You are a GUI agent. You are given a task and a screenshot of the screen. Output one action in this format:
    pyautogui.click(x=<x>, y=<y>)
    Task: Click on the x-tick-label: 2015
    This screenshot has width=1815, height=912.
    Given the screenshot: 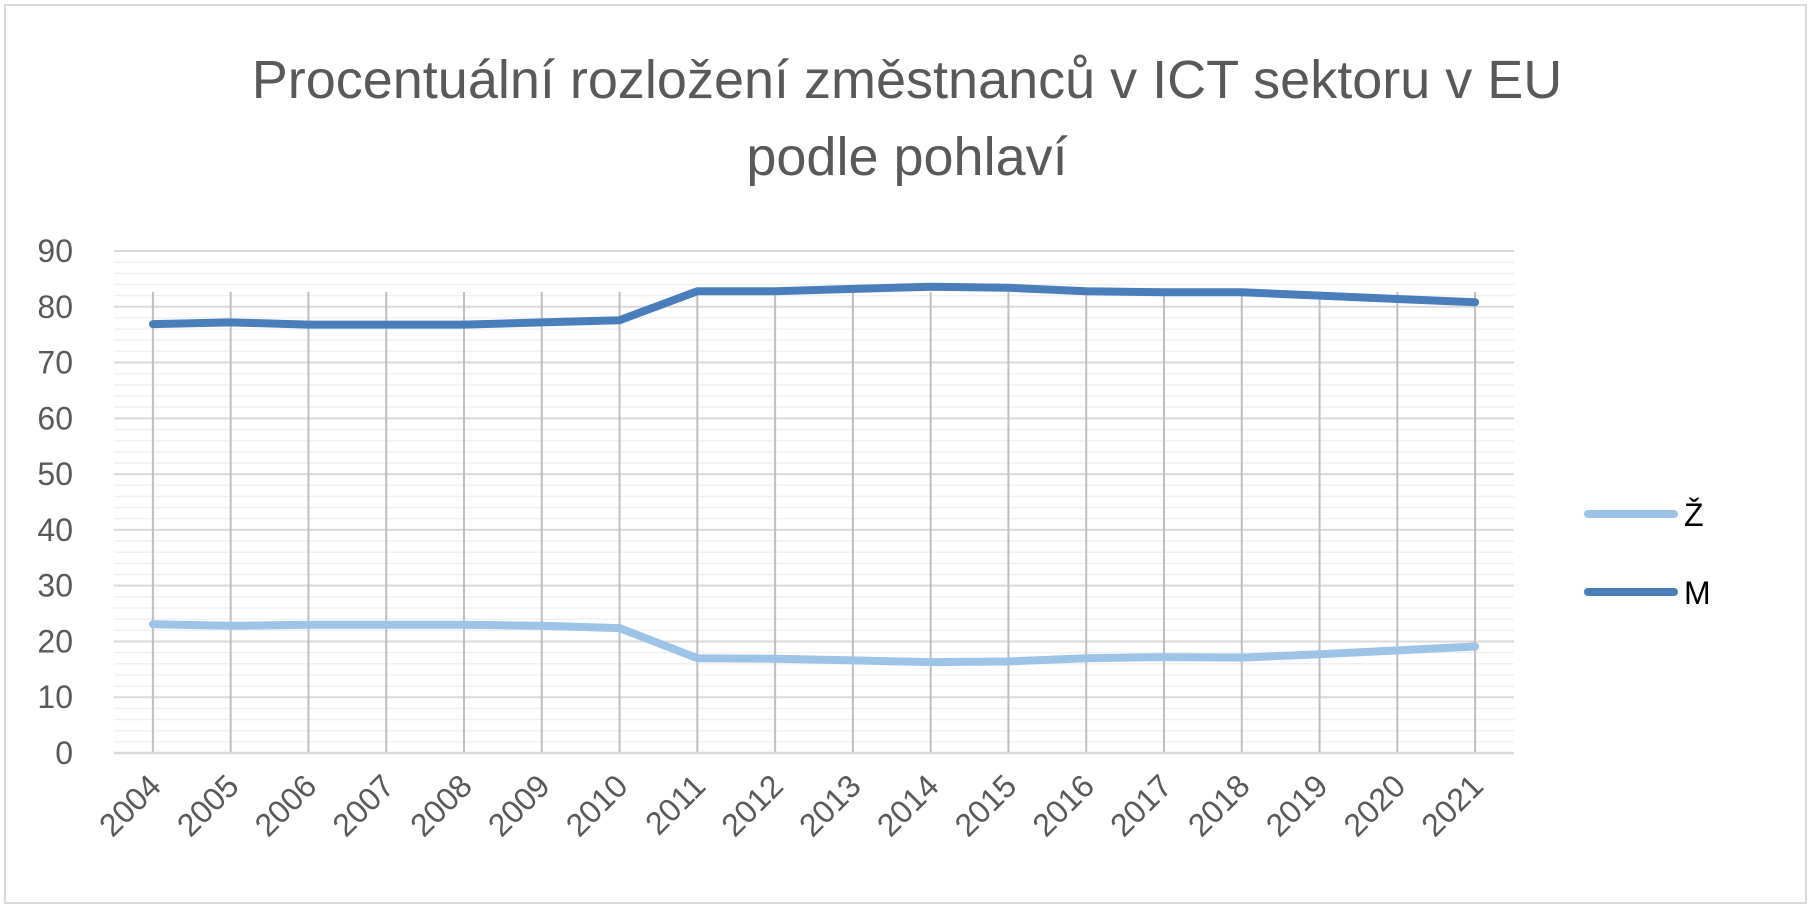 What is the action you would take?
    pyautogui.click(x=986, y=805)
    